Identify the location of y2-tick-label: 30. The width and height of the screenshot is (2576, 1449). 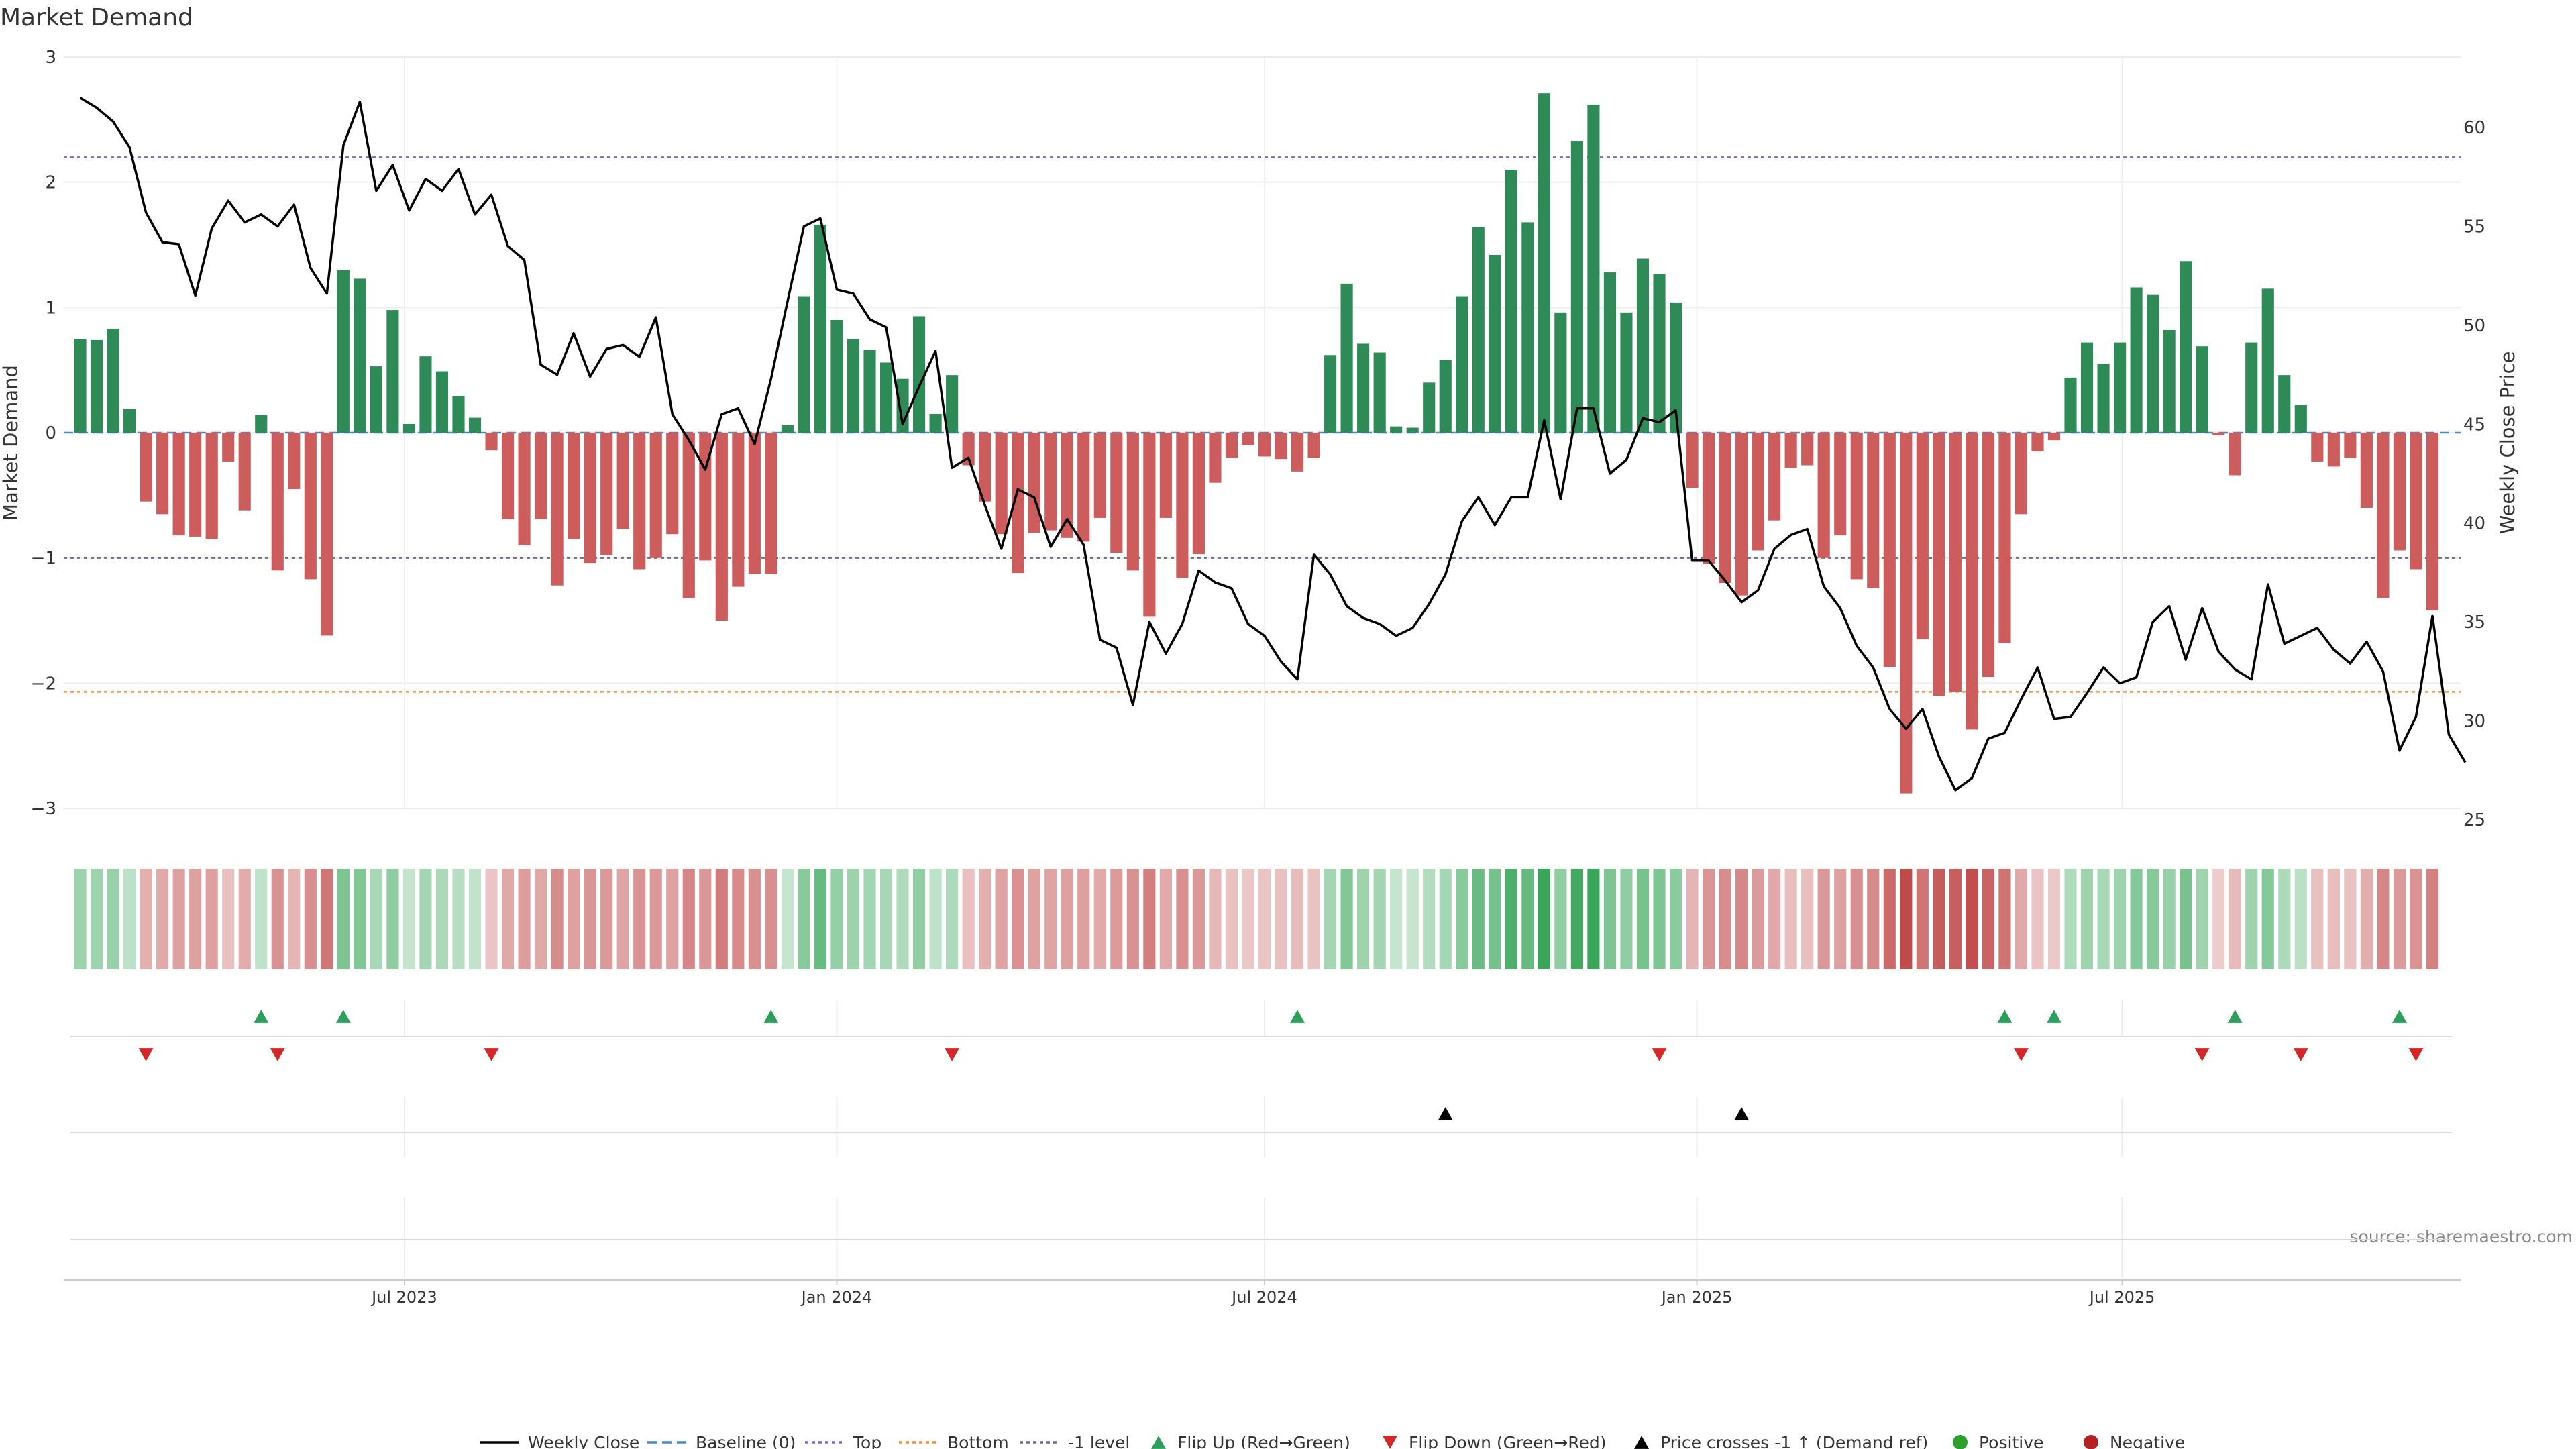
(2474, 722).